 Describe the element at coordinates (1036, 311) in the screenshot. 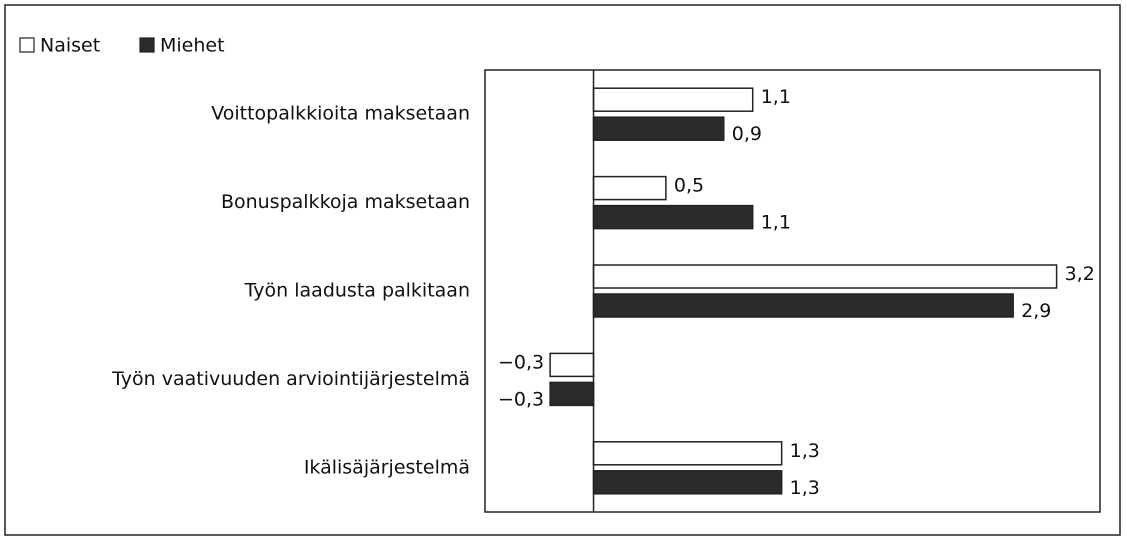

I see `value-label: 2,9` at that location.